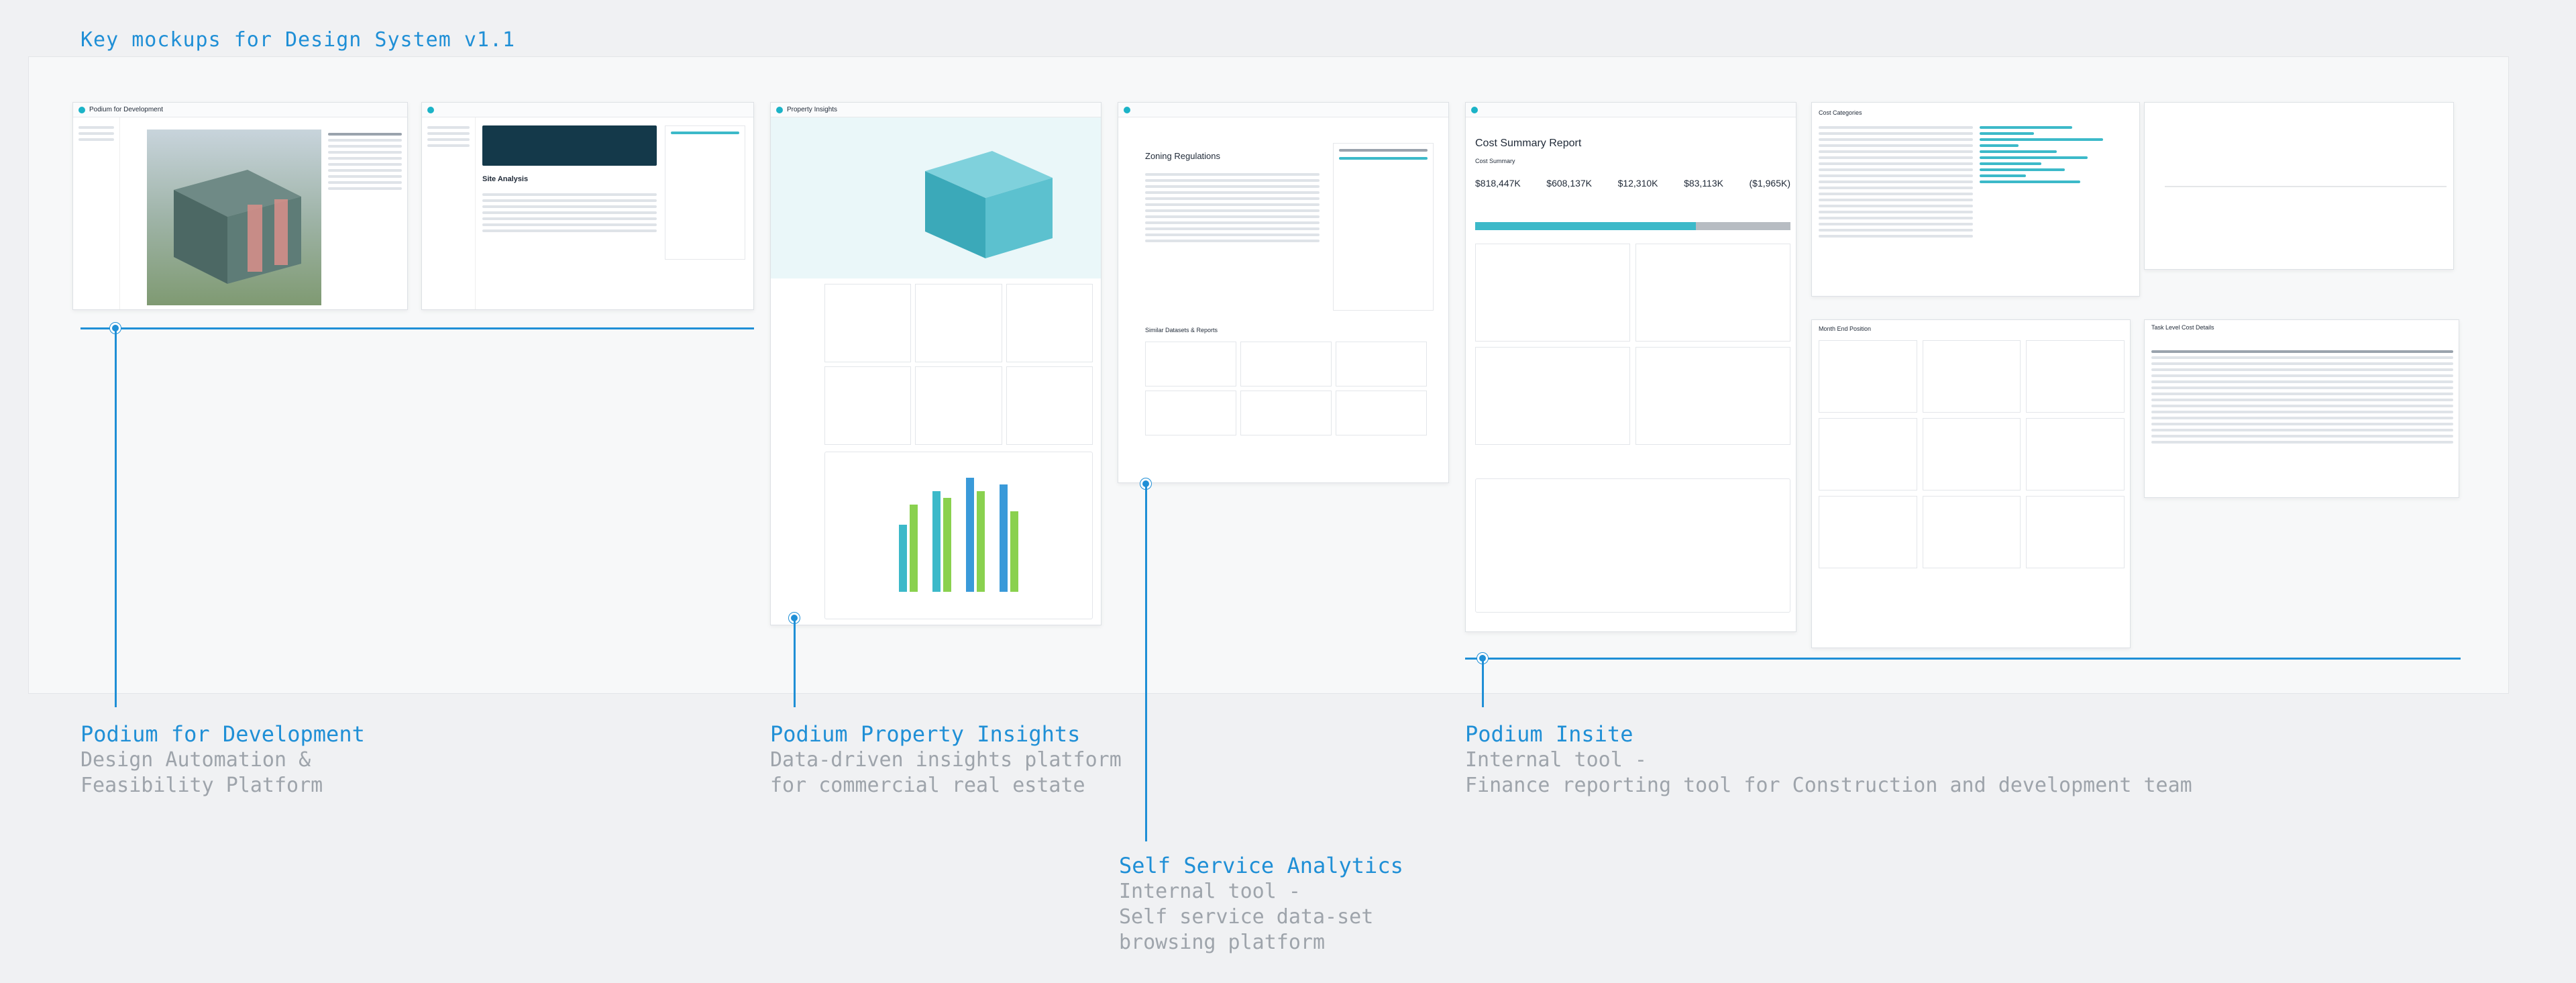  Describe the element at coordinates (1637, 183) in the screenshot. I see `metric-3: $12,310K` at that location.